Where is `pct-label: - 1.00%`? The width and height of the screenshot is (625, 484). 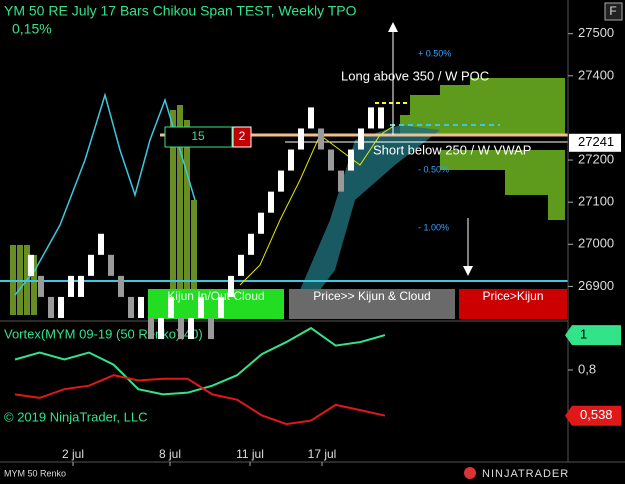 pct-label: - 1.00% is located at coordinates (433, 227).